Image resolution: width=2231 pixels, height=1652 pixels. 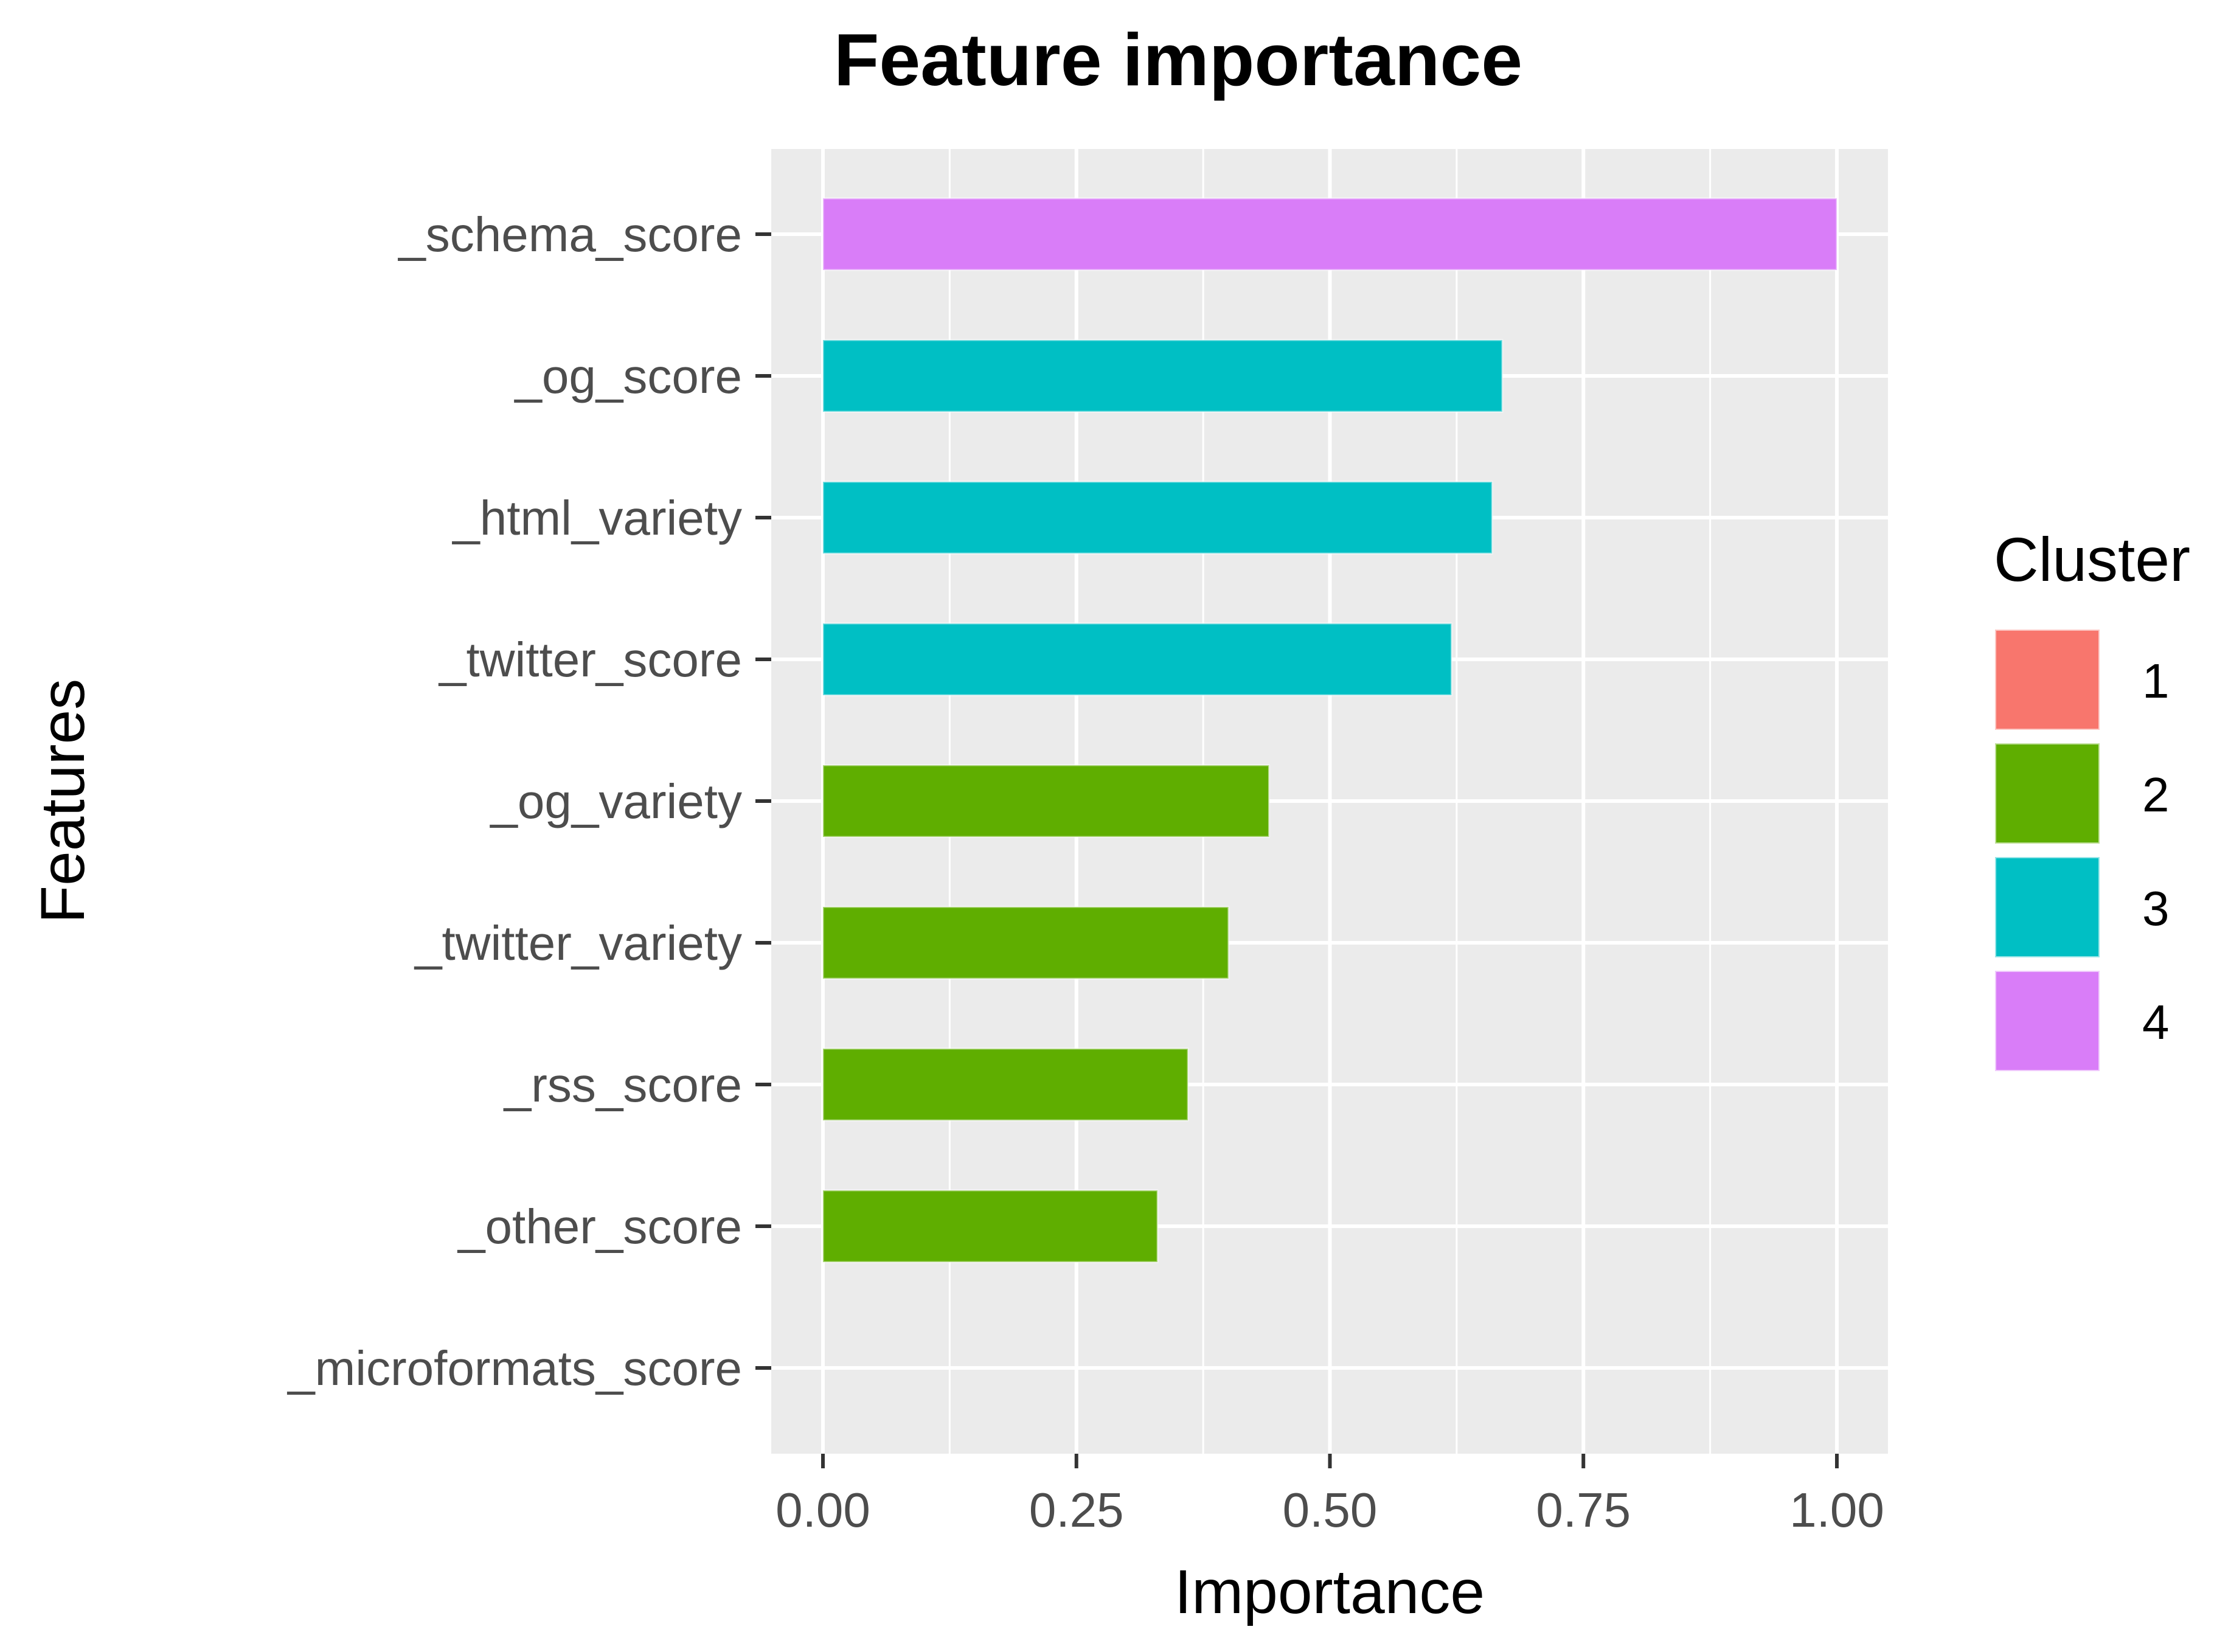 What do you see at coordinates (615, 801) in the screenshot?
I see `y-tick-label: _og_variety` at bounding box center [615, 801].